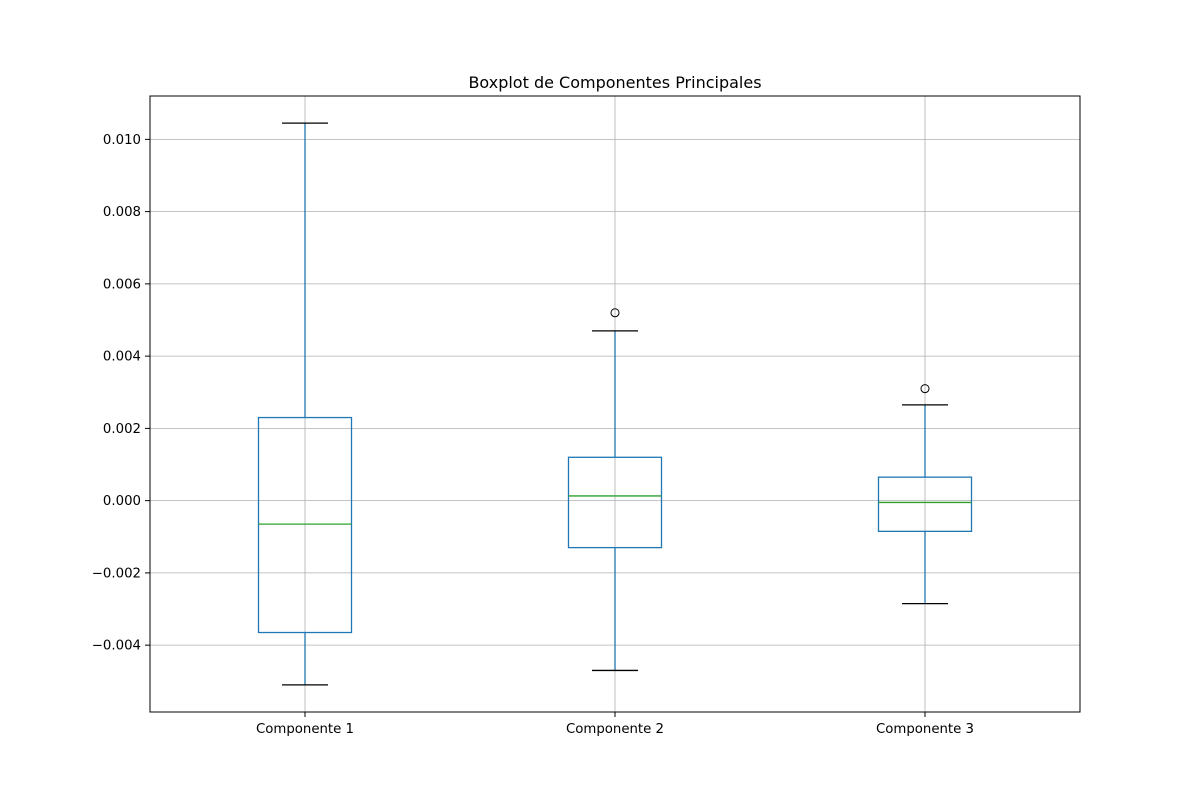 This screenshot has width=1200, height=804. Describe the element at coordinates (116, 573) in the screenshot. I see `y-tick-label-1: −0.002` at that location.